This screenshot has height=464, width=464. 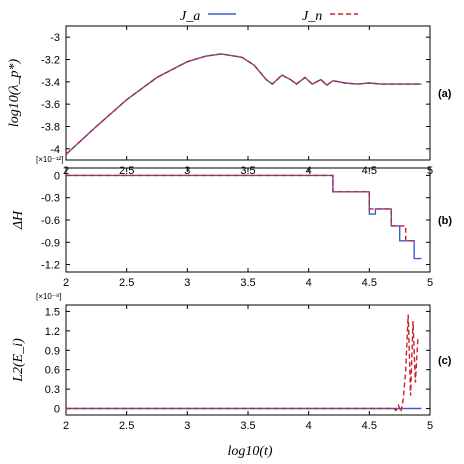 What do you see at coordinates (52, 371) in the screenshot?
I see `y-tick-label: 0.6` at bounding box center [52, 371].